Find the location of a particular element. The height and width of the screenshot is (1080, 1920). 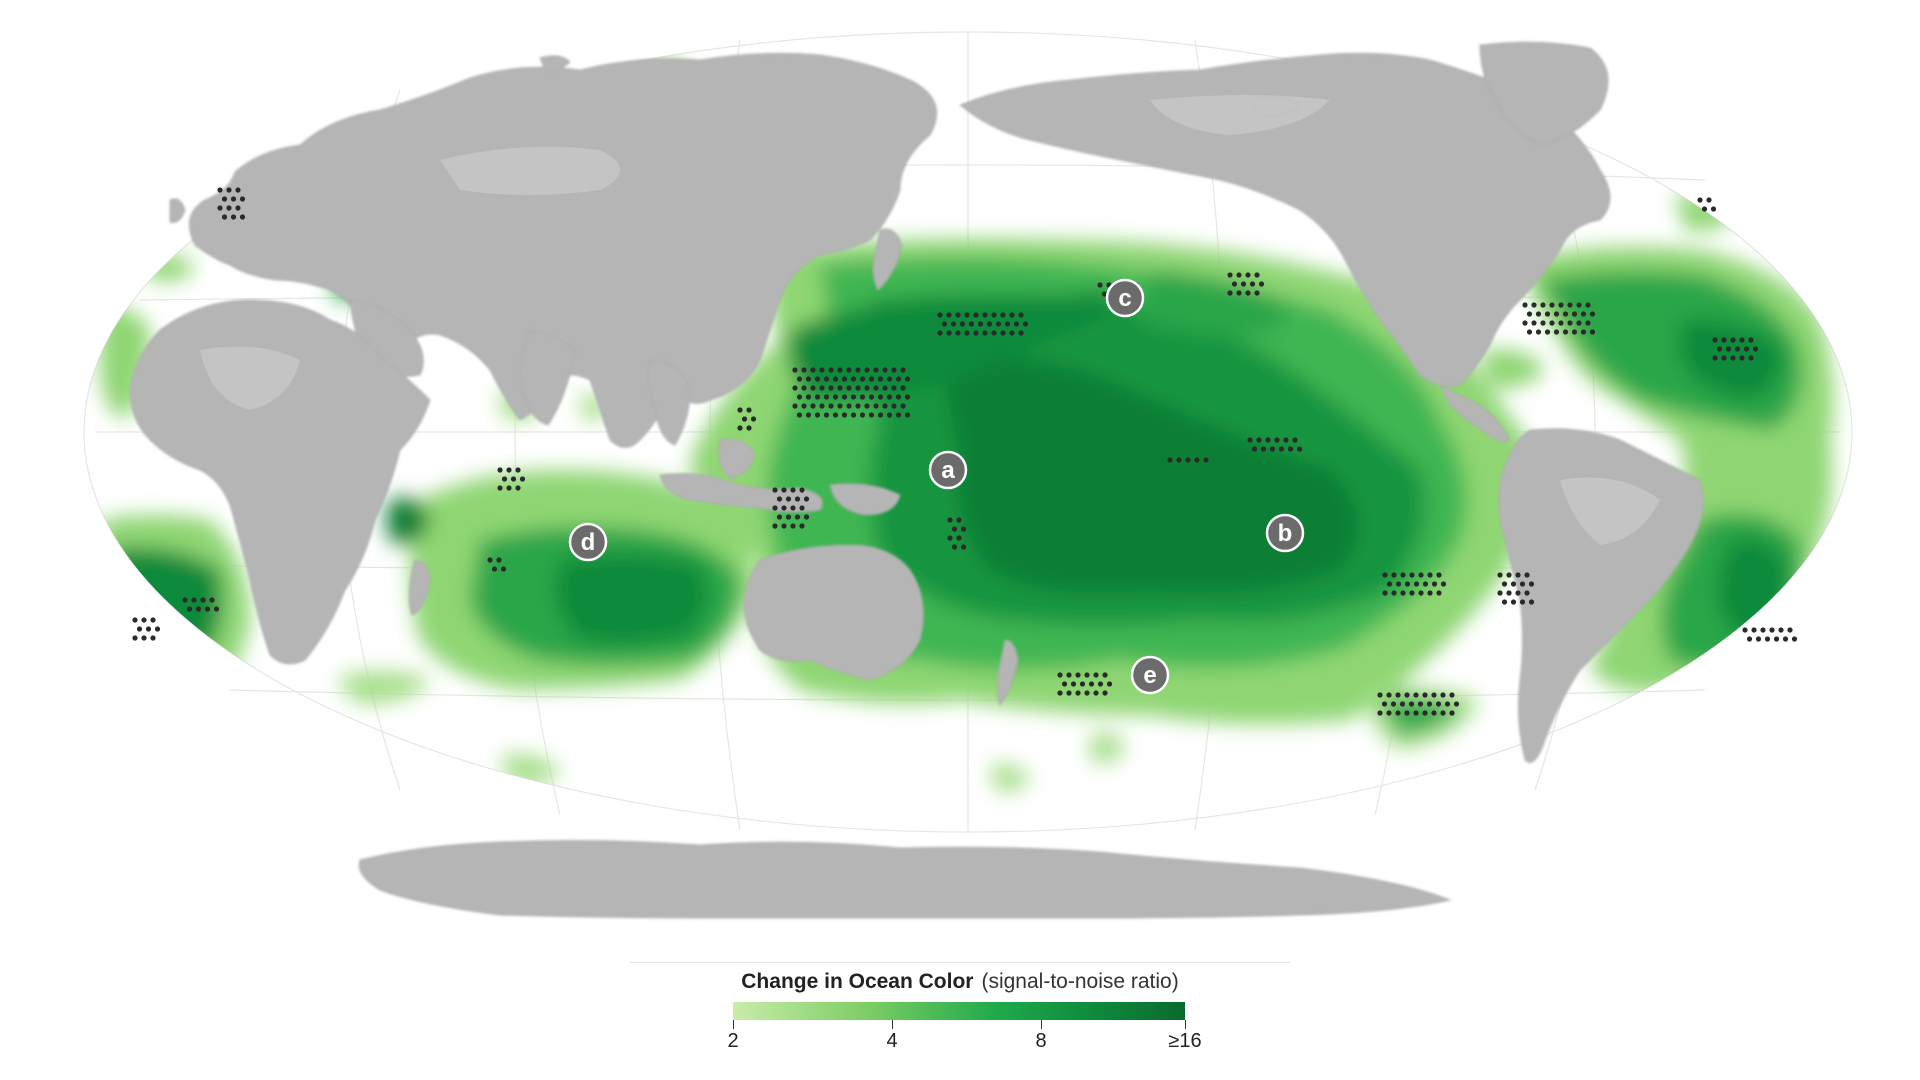

region-marker-c: c is located at coordinates (1125, 298).